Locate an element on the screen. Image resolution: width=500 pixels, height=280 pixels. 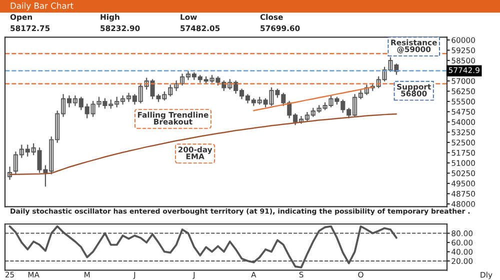
chart-title: Daily Bar Chart is located at coordinates (42, 6).